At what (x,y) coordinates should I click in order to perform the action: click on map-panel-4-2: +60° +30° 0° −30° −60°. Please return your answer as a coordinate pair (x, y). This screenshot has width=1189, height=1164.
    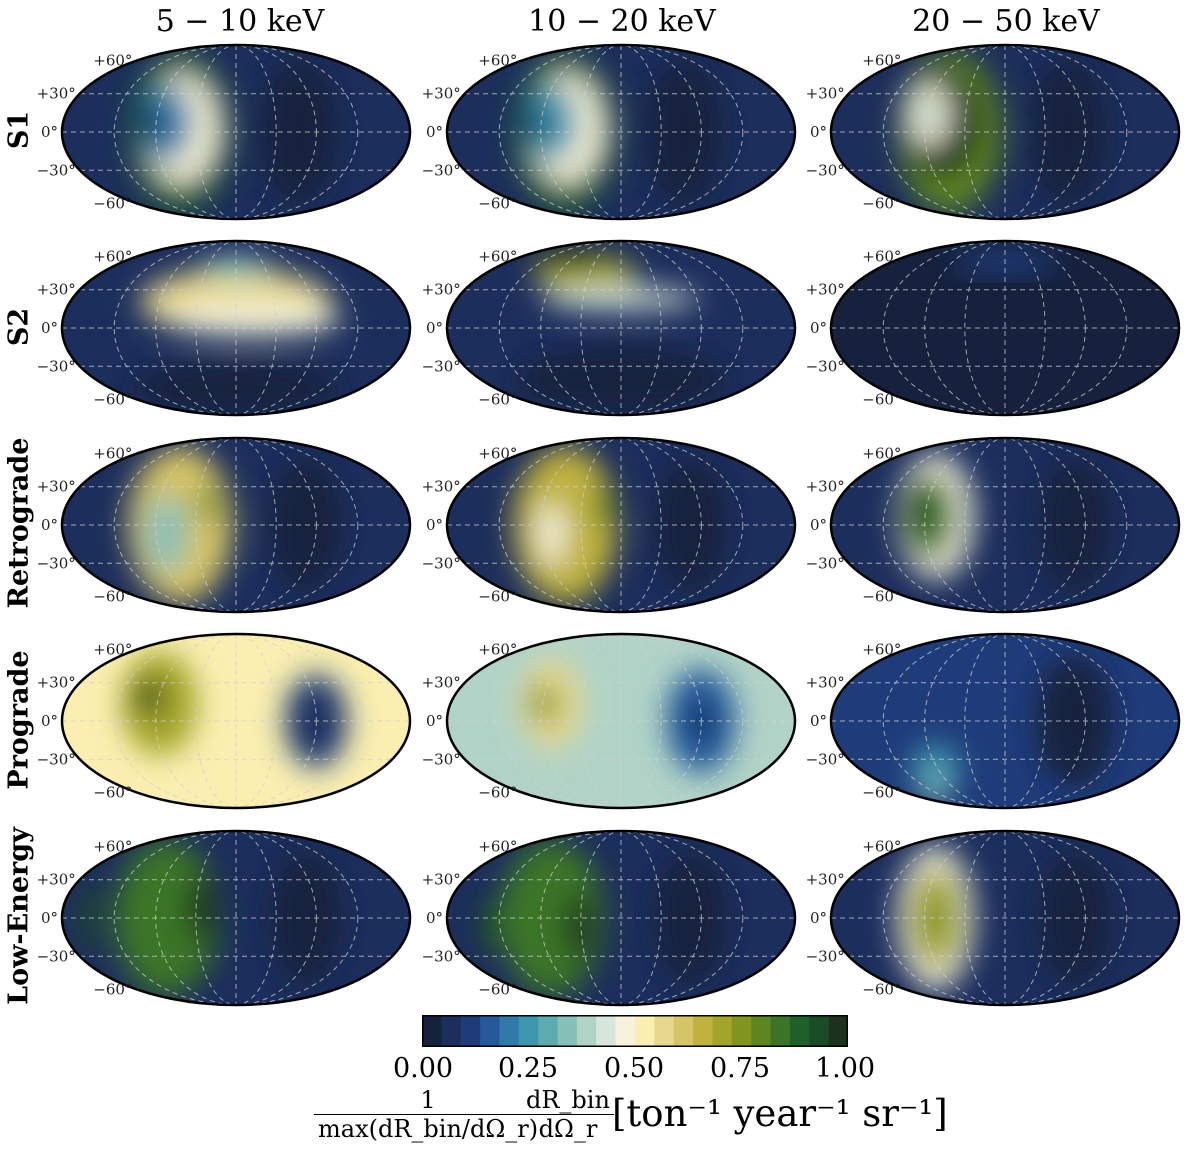
    Looking at the image, I should click on (612, 721).